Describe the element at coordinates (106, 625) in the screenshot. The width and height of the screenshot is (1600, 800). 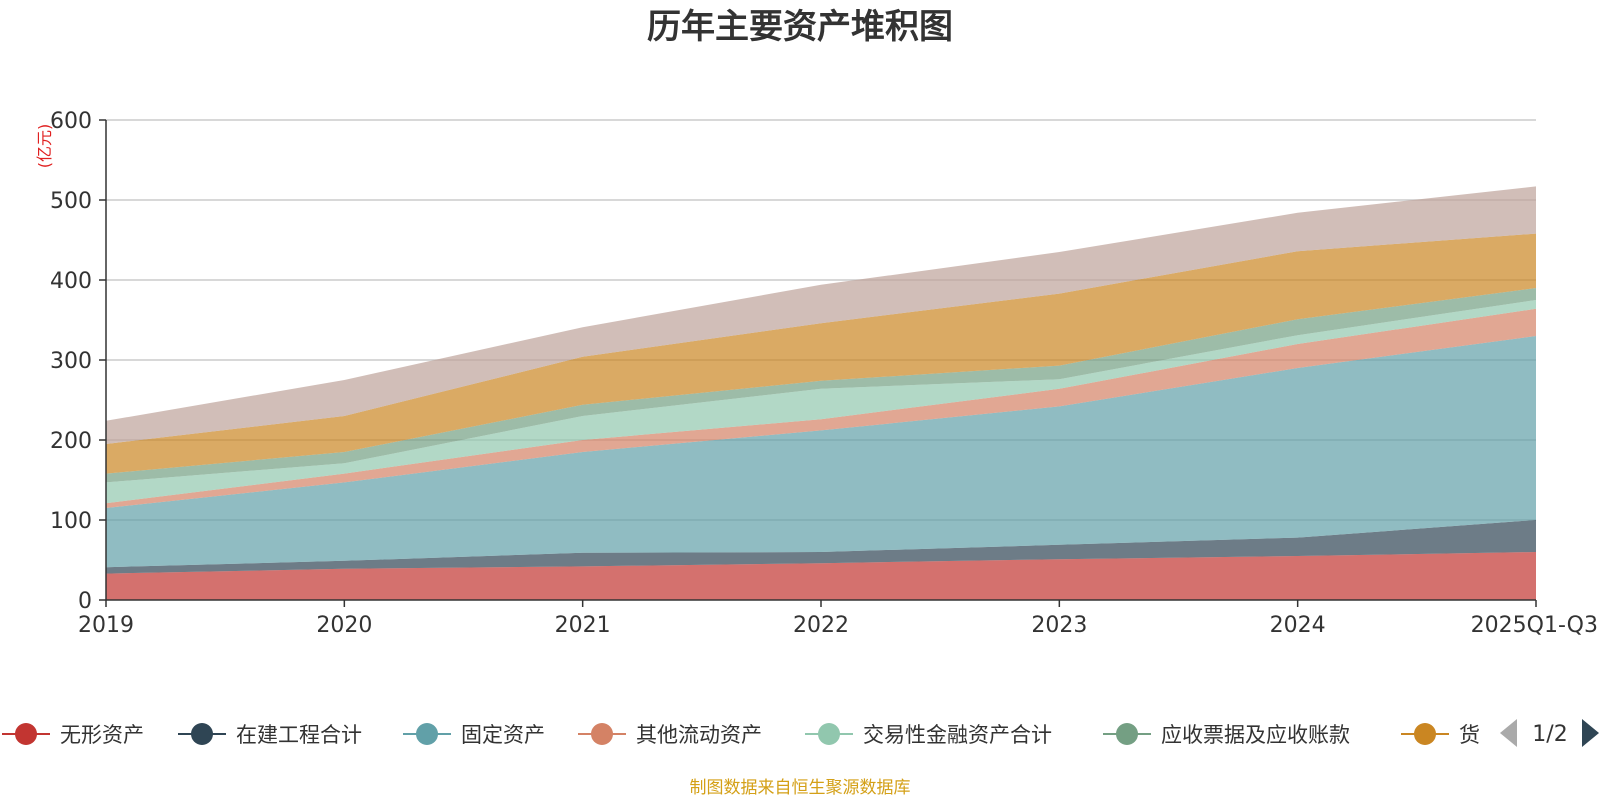
I see `x-tick-label: 2019` at that location.